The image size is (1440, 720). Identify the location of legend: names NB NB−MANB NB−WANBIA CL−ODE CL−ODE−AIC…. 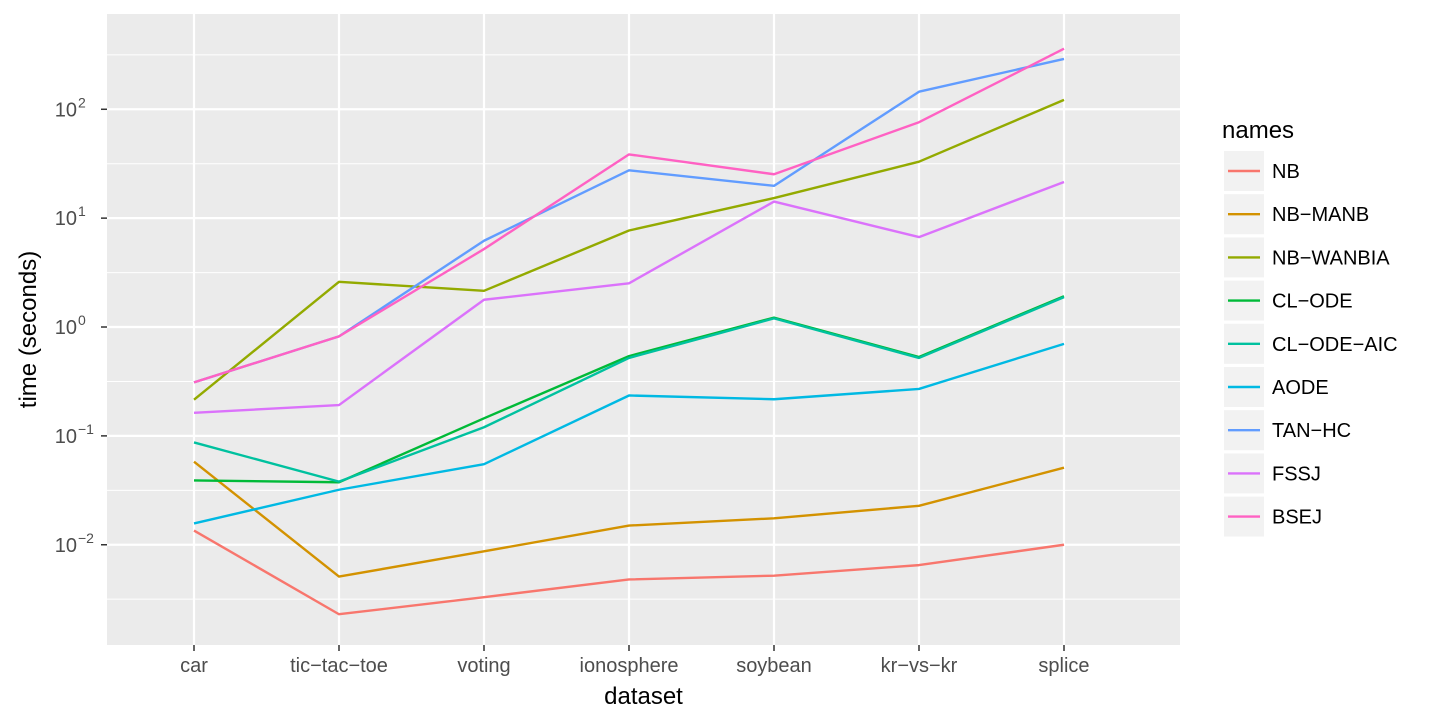
(1310, 327).